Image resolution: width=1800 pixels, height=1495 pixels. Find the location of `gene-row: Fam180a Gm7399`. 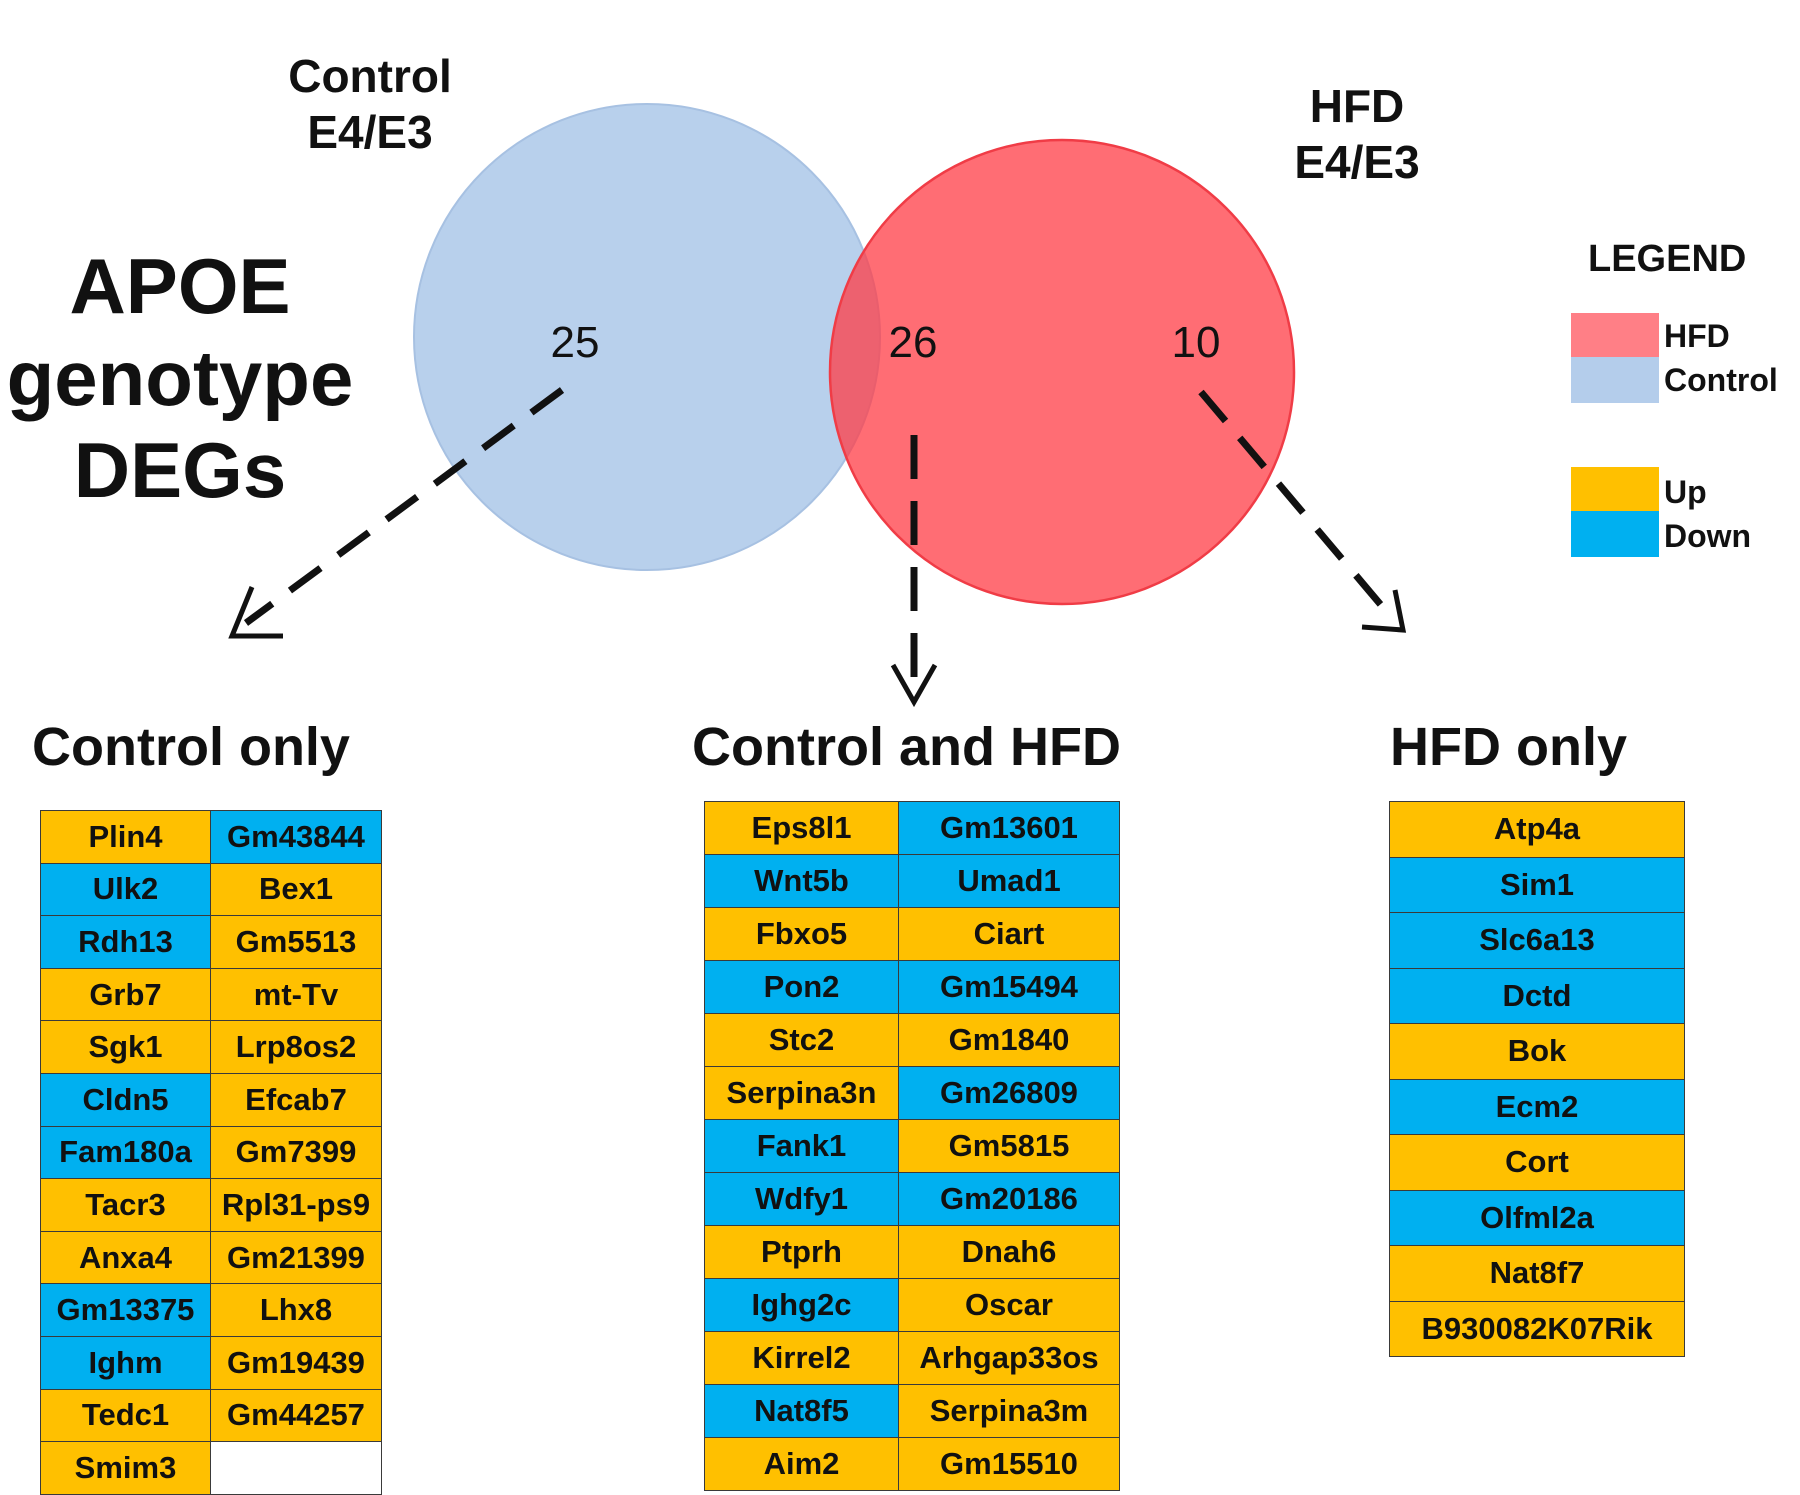

gene-row: Fam180a Gm7399 is located at coordinates (211, 1152).